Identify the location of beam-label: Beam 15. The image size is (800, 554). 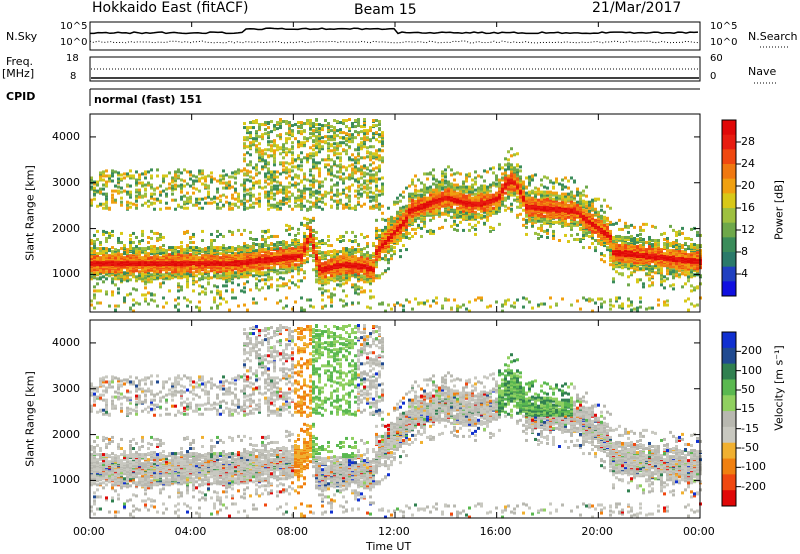
(385, 10).